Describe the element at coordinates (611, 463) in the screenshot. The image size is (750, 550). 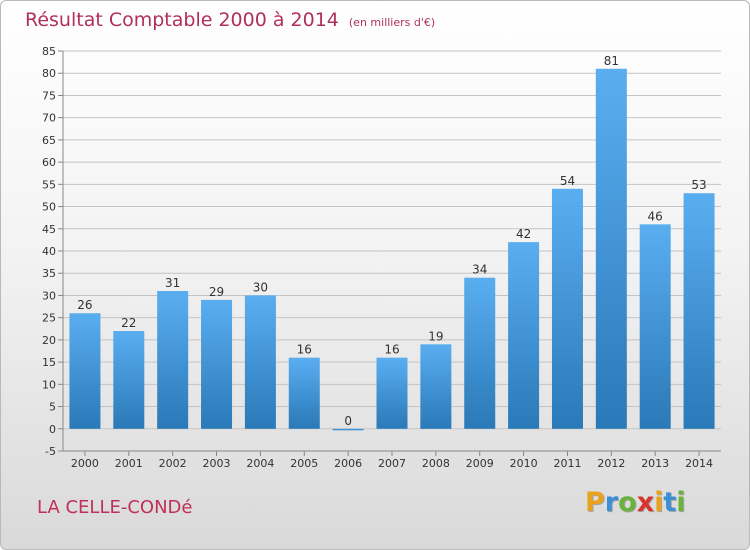
I see `x-tick-label: 2012` at that location.